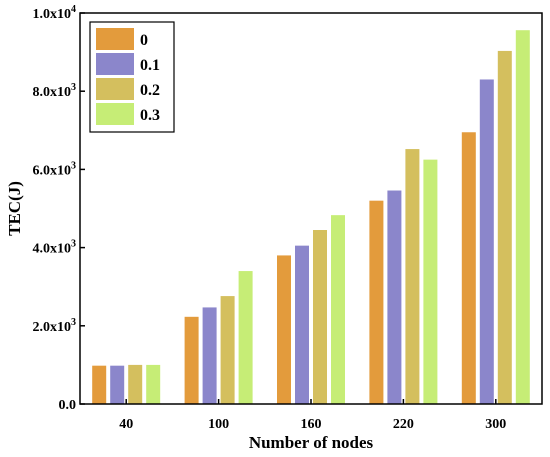 The height and width of the screenshot is (457, 550). I want to click on y-tick-label: 4.0x10³, so click(55, 248).